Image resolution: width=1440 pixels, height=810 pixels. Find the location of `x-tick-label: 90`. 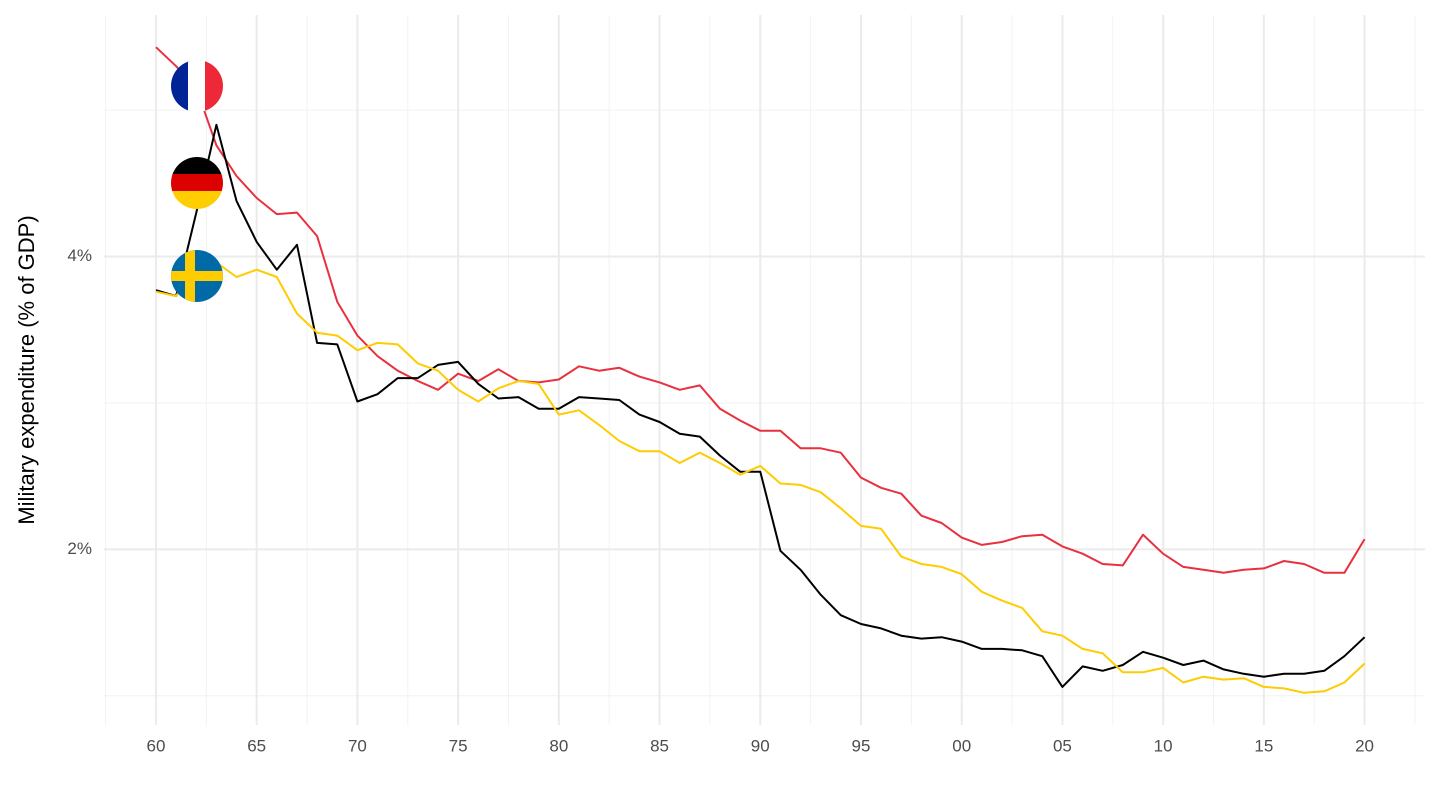

x-tick-label: 90 is located at coordinates (760, 745).